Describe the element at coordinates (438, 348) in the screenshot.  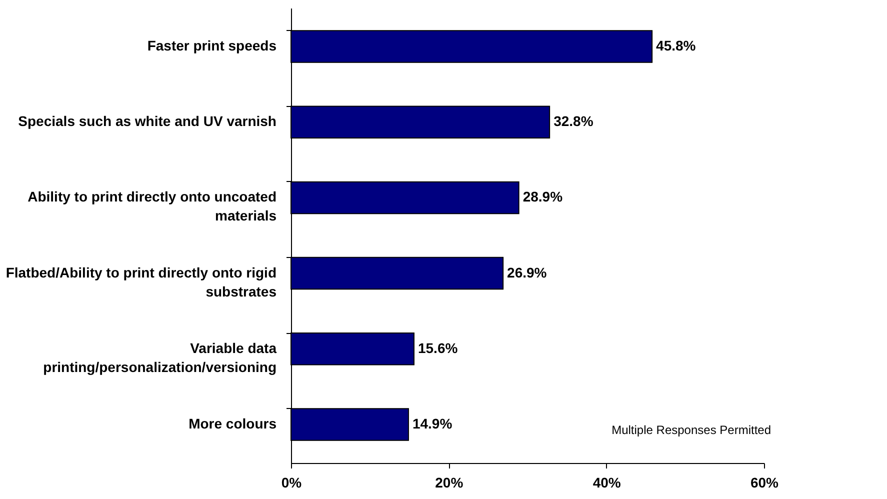
I see `data-label: 15.6%` at that location.